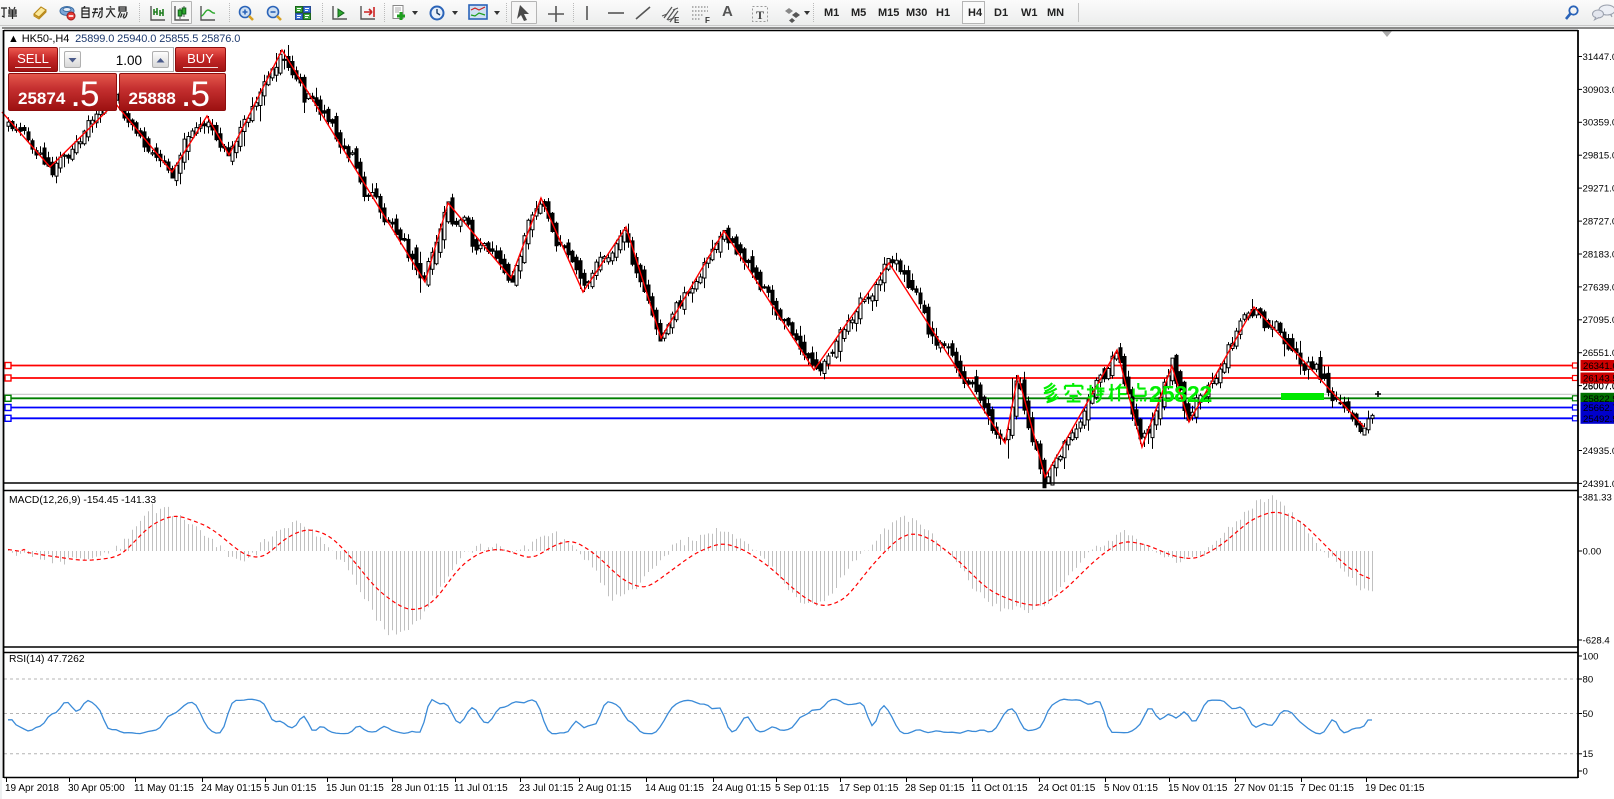 The height and width of the screenshot is (799, 1614). I want to click on svg-text: 11 May 01:15, so click(164, 788).